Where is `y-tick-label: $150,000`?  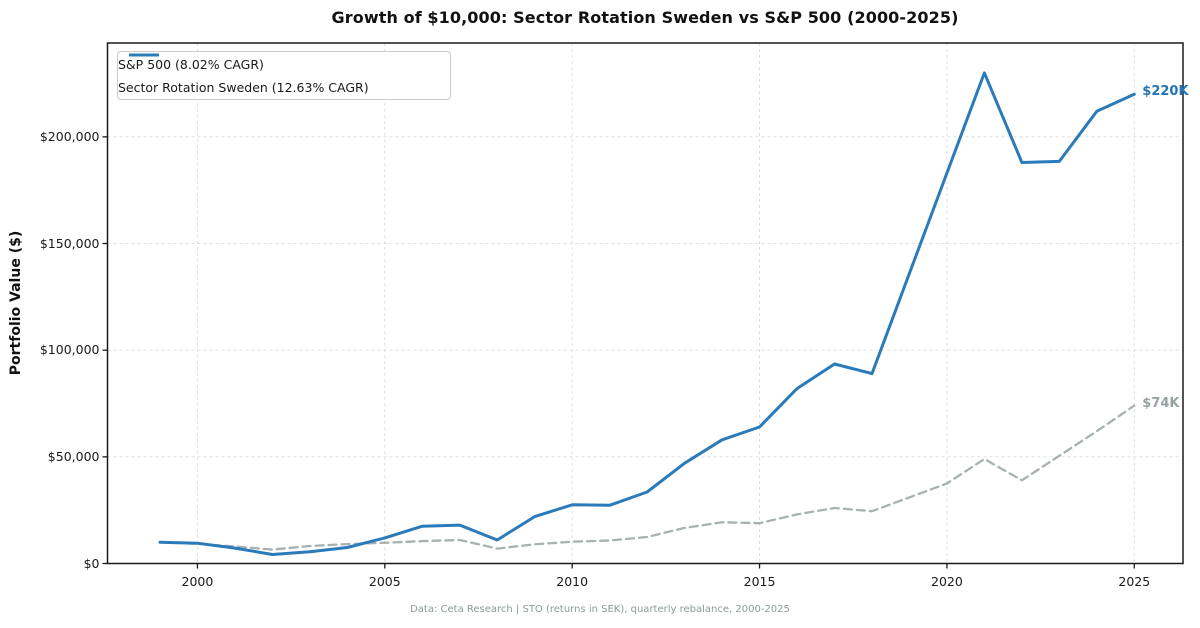
y-tick-label: $150,000 is located at coordinates (69, 243).